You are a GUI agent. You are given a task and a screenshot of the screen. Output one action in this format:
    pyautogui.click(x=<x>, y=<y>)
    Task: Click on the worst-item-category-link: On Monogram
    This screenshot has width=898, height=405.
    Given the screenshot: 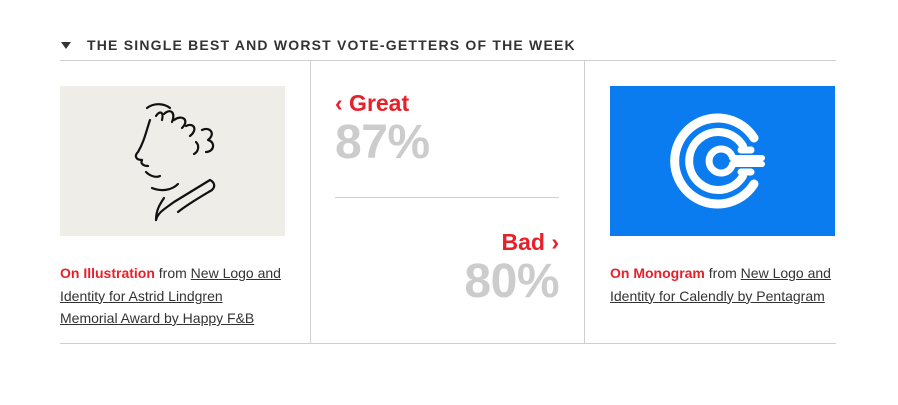 What is the action you would take?
    pyautogui.click(x=657, y=273)
    